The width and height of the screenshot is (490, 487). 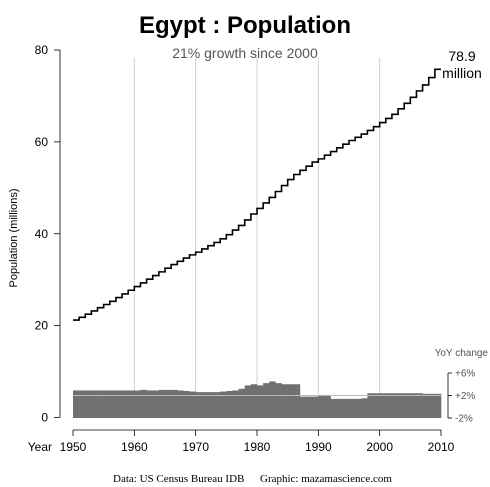 What do you see at coordinates (178, 479) in the screenshot?
I see `footer-source: Data: US Census Bureau IDB` at bounding box center [178, 479].